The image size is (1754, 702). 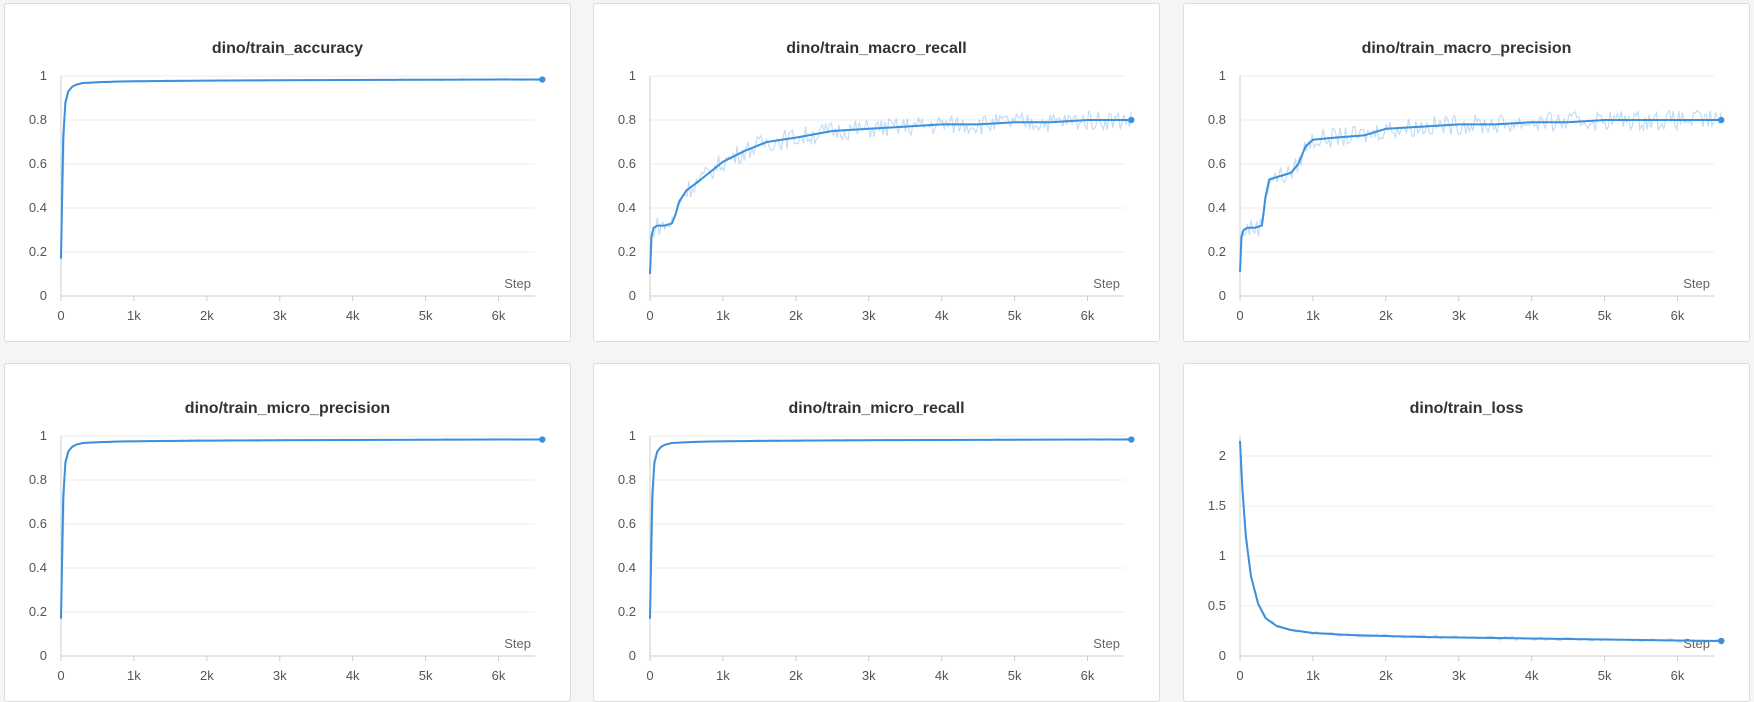 I want to click on chart-plot: 0 0.5 1 1.5 2 0 1k 2k 3k 4k 5k 6k Step, so click(x=1466, y=559).